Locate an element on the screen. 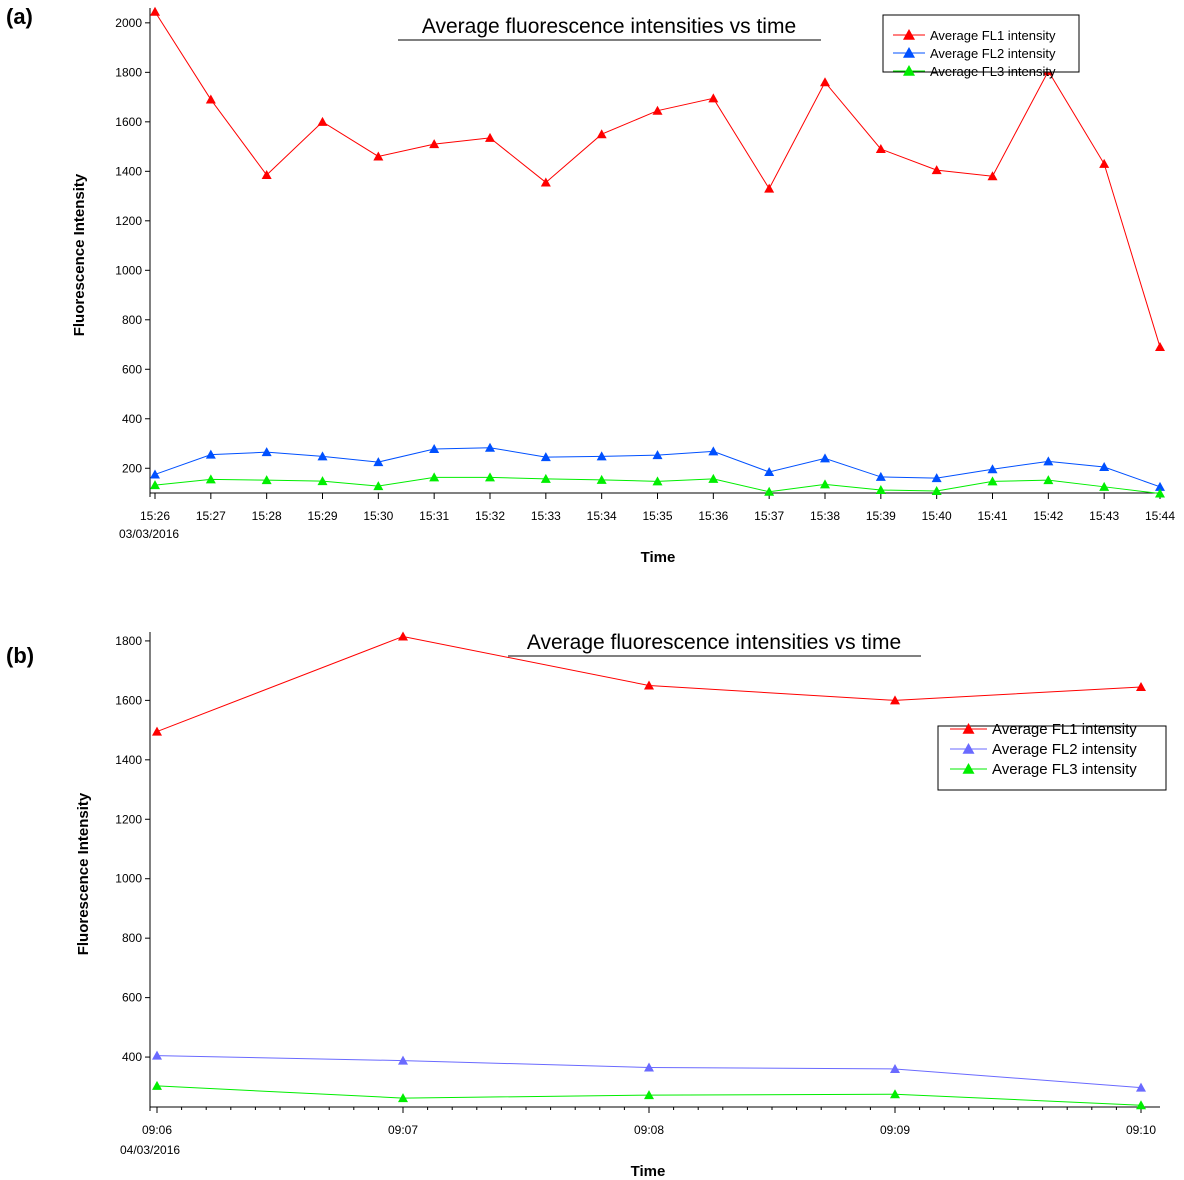 This screenshot has width=1184, height=1180. x-tick-label: 15:39 is located at coordinates (881, 516).